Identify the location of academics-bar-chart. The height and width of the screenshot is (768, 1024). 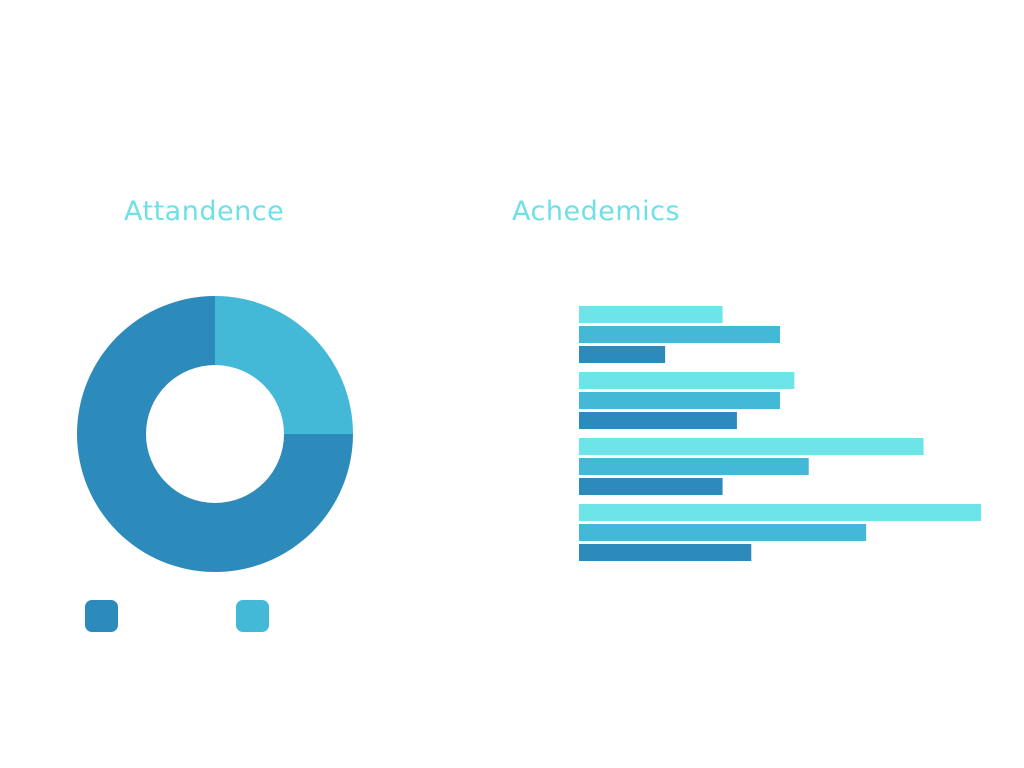
(780, 433).